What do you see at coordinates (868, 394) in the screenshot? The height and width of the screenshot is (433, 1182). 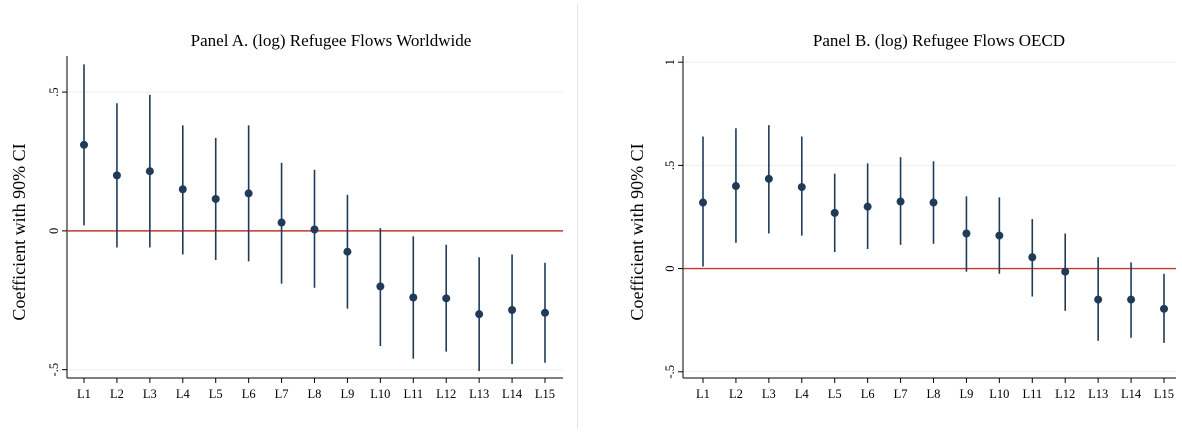 I see `panel-b-x-tick-label: L6` at bounding box center [868, 394].